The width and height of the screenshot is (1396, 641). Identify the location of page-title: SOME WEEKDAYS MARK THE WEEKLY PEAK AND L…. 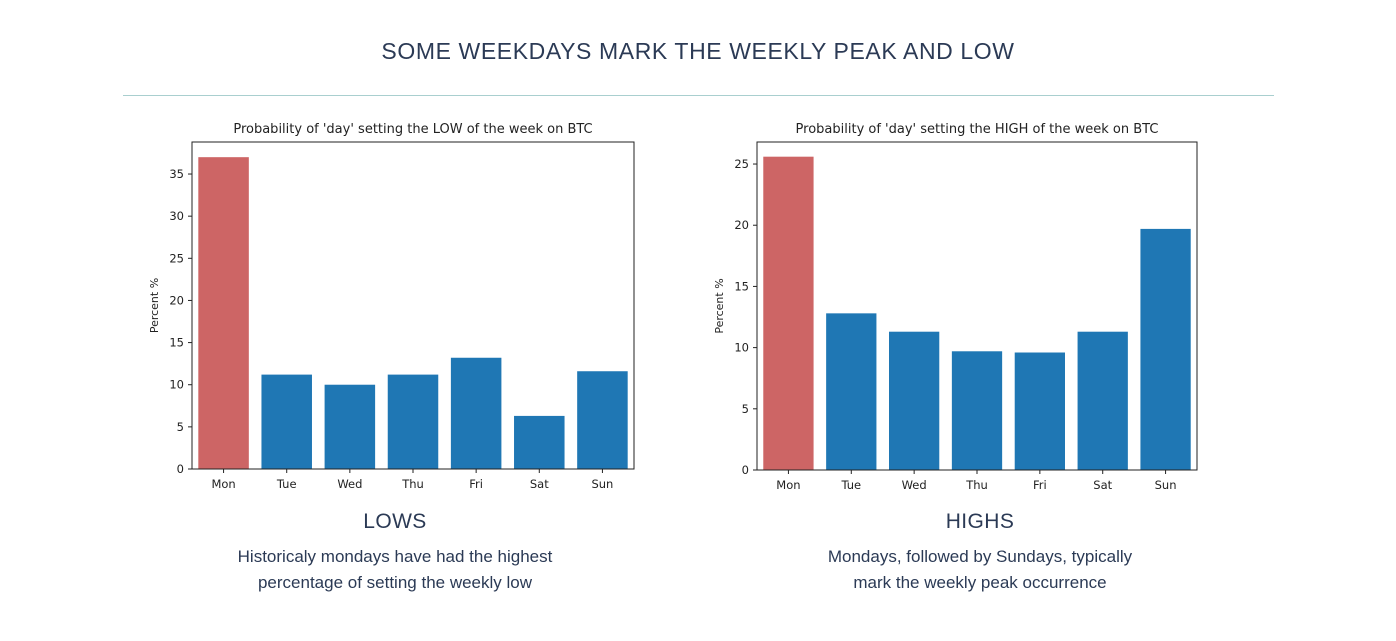
(698, 51).